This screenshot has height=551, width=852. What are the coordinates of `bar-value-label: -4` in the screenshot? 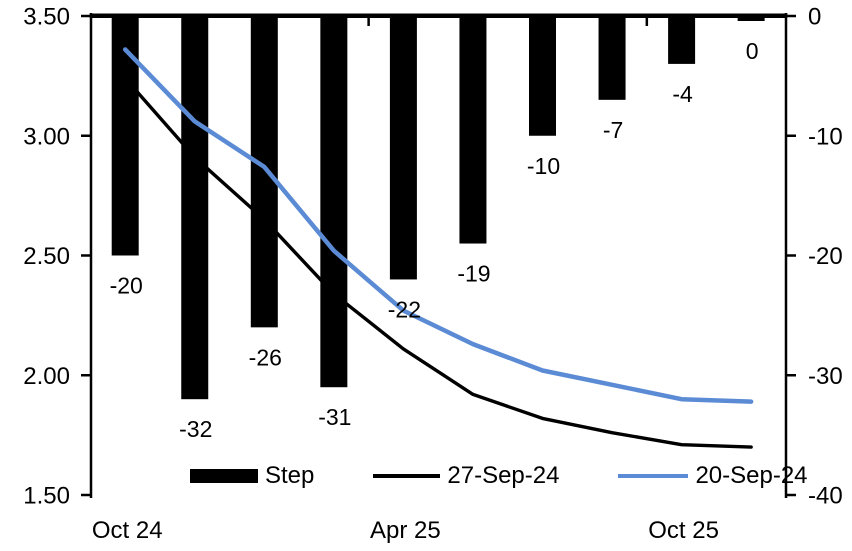 It's located at (682, 94).